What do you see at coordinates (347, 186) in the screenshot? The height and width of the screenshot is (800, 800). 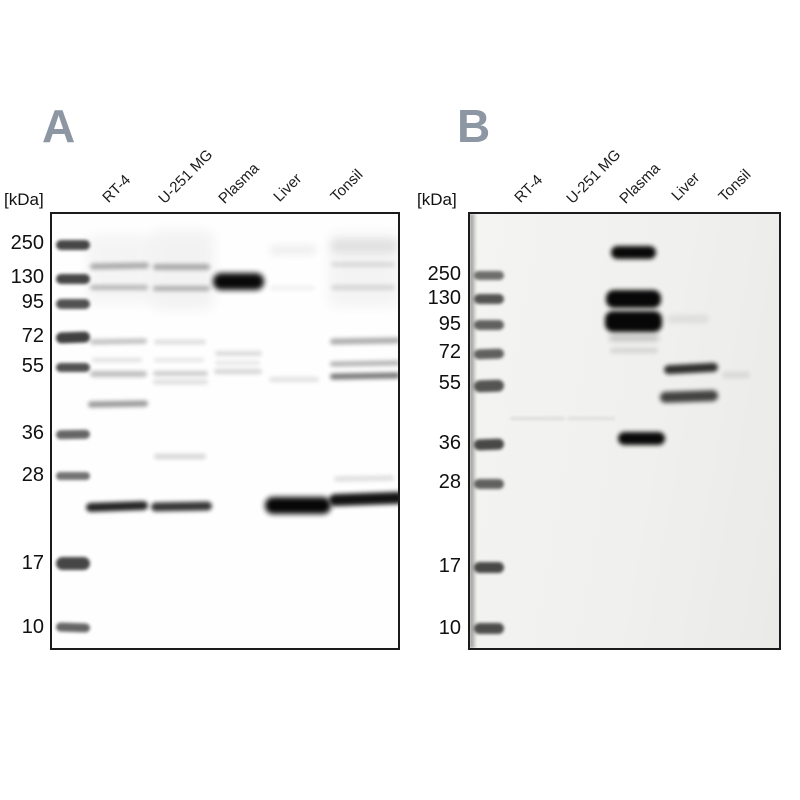 I see `panel-a-lane-label-tonsil: Tonsil` at bounding box center [347, 186].